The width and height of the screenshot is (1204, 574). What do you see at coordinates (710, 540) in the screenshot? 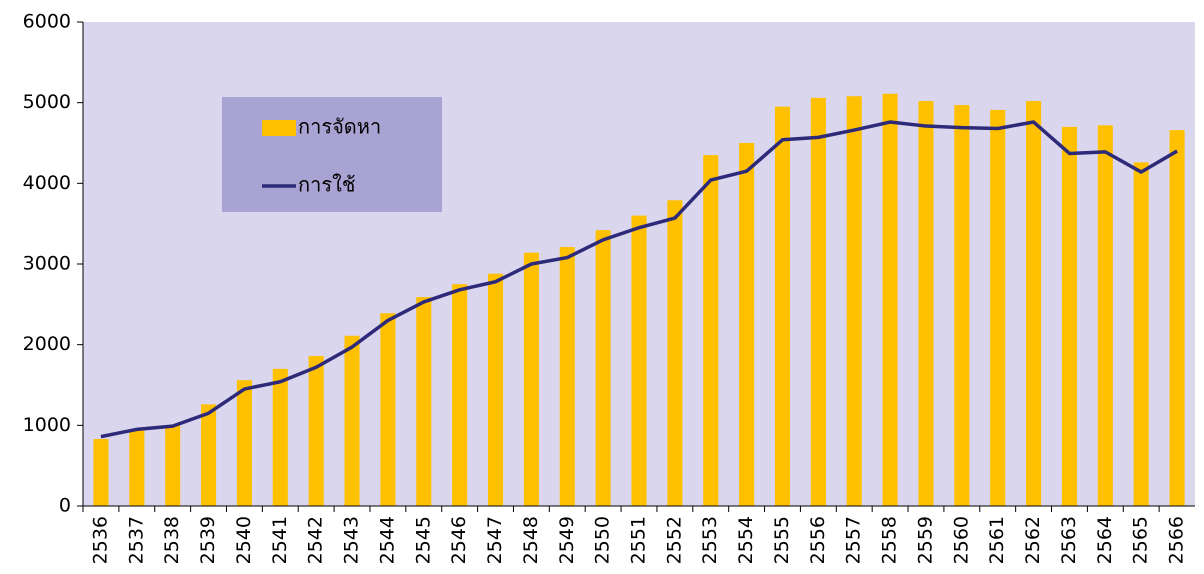
I see `x-tick-label: 2553` at bounding box center [710, 540].